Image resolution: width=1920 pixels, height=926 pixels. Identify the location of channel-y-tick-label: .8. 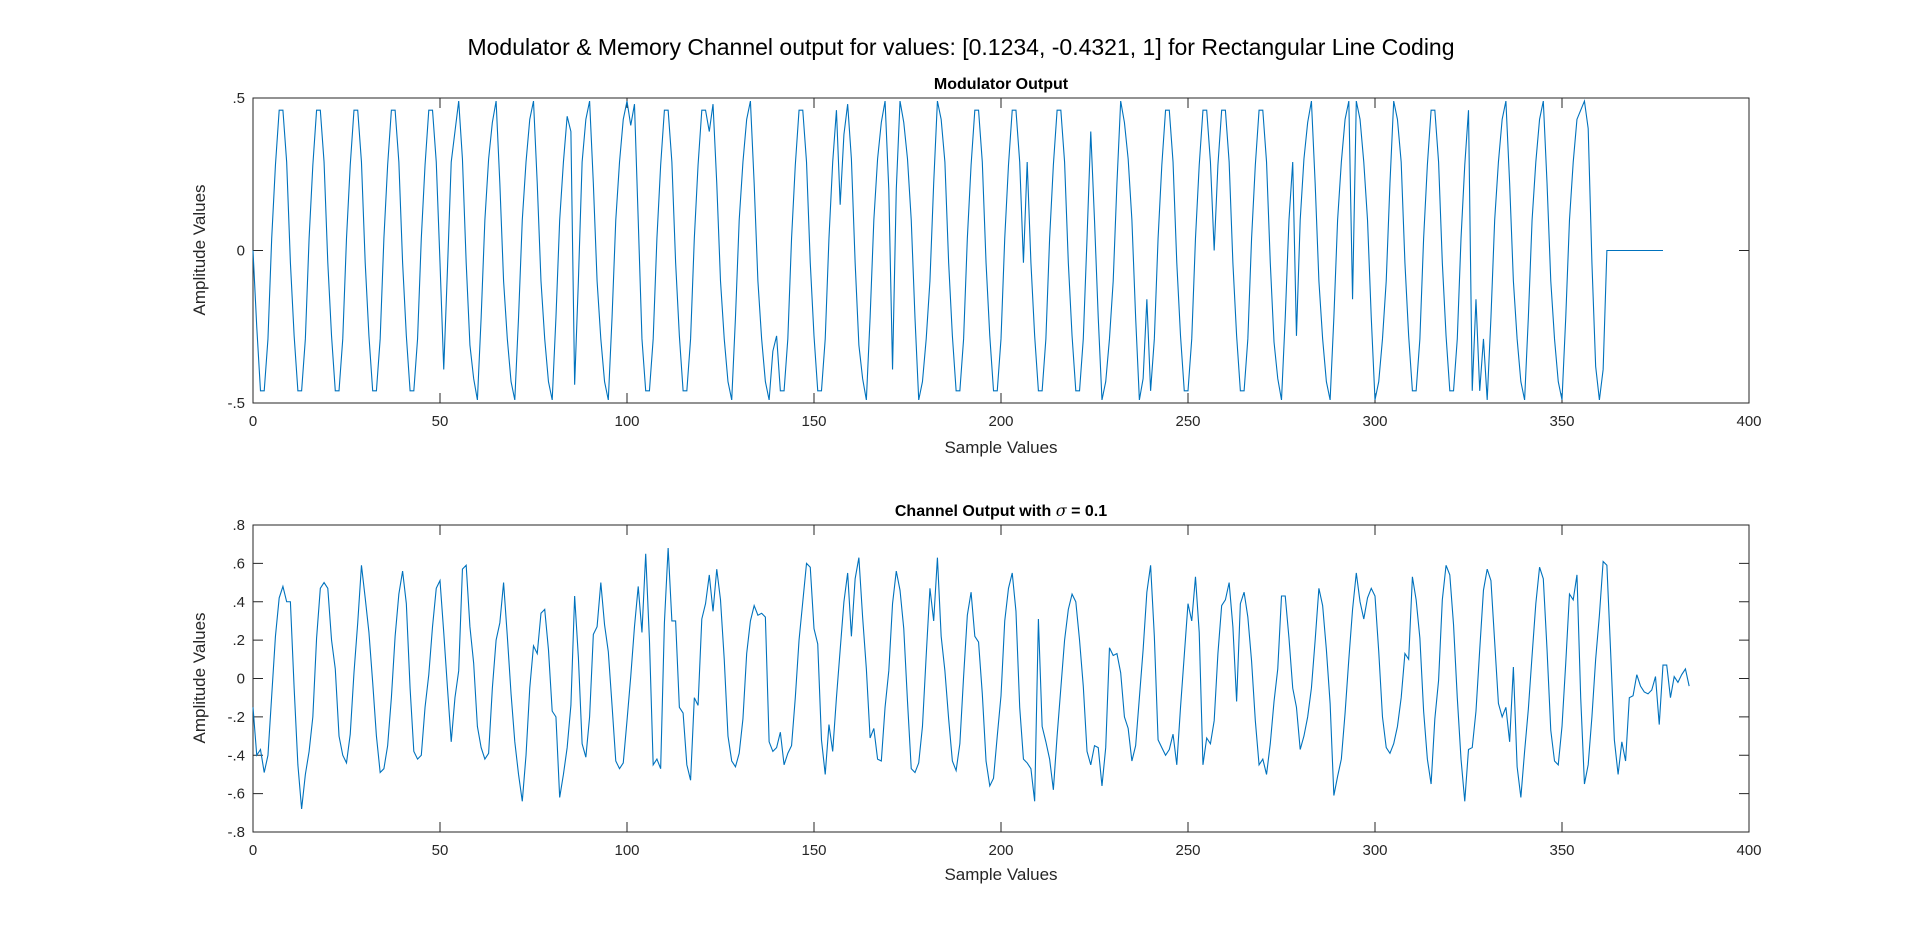
(238, 525).